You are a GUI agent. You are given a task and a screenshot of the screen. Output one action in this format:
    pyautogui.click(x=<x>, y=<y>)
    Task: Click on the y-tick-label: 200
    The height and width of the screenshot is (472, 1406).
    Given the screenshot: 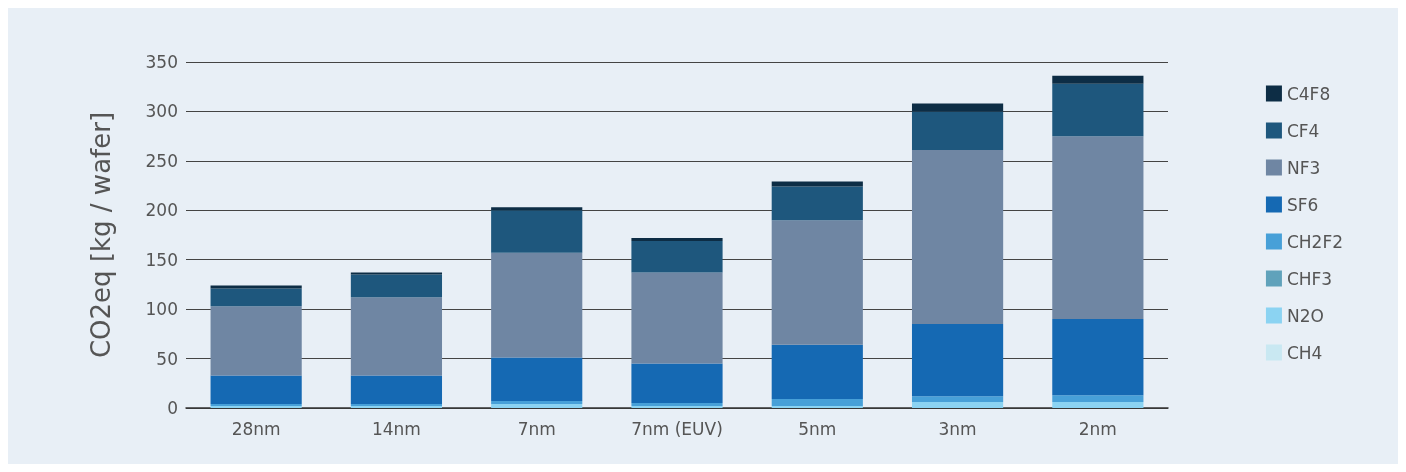 What is the action you would take?
    pyautogui.click(x=161, y=210)
    